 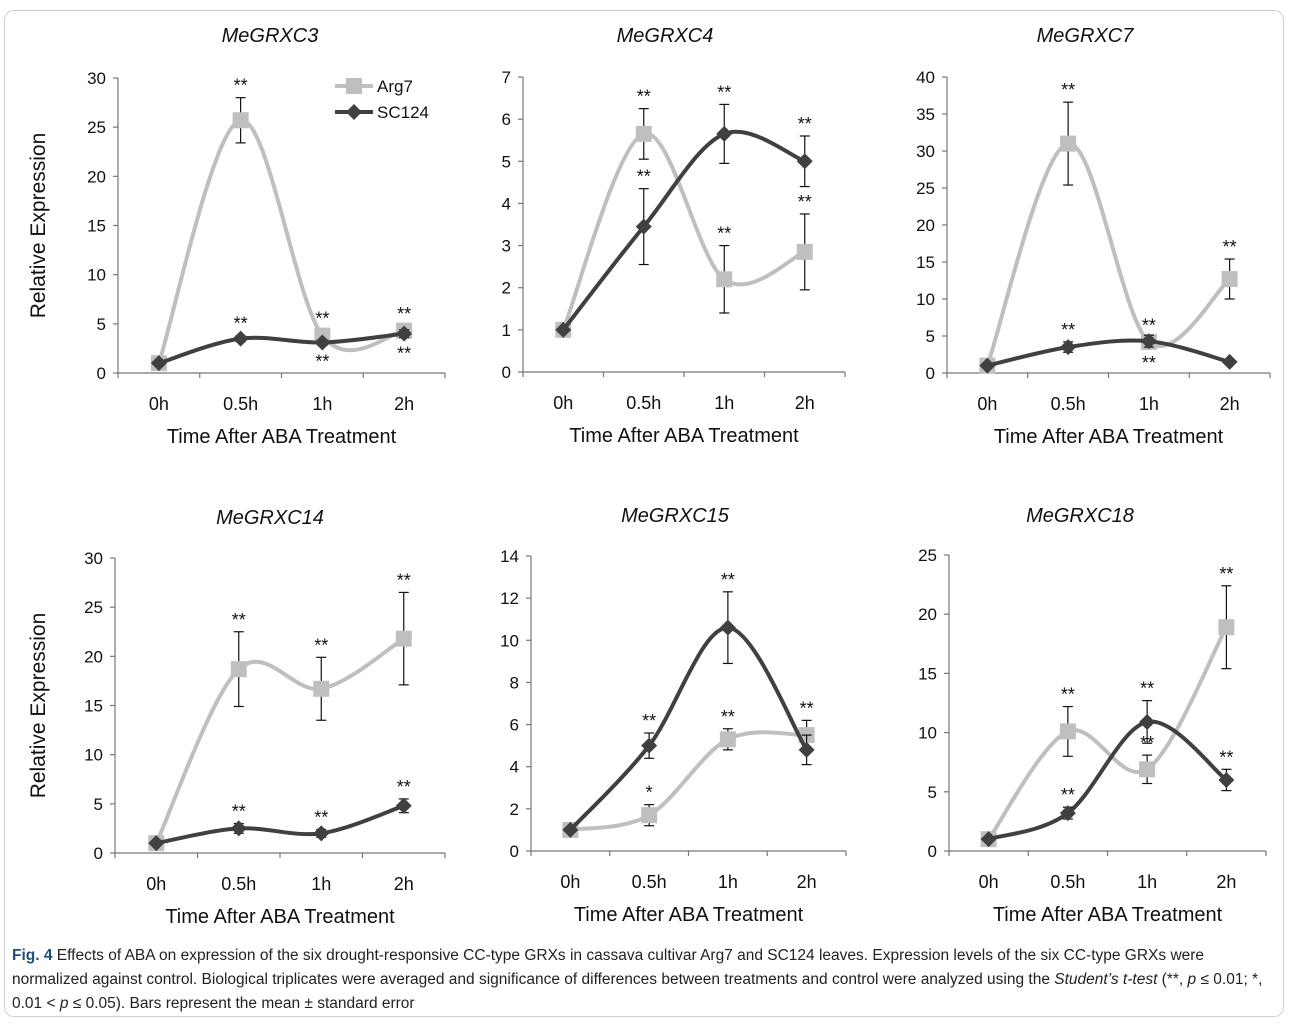 What do you see at coordinates (925, 77) in the screenshot?
I see `y-tick-label: 40` at bounding box center [925, 77].